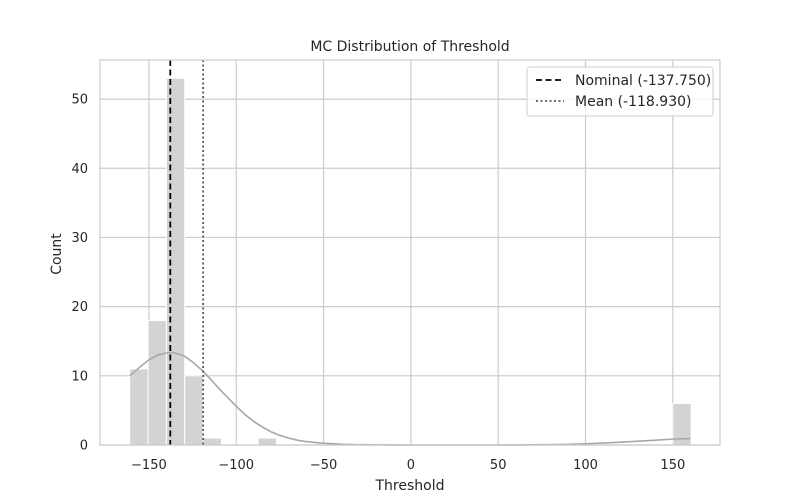  I want to click on x-tick-label: −100, so click(236, 465).